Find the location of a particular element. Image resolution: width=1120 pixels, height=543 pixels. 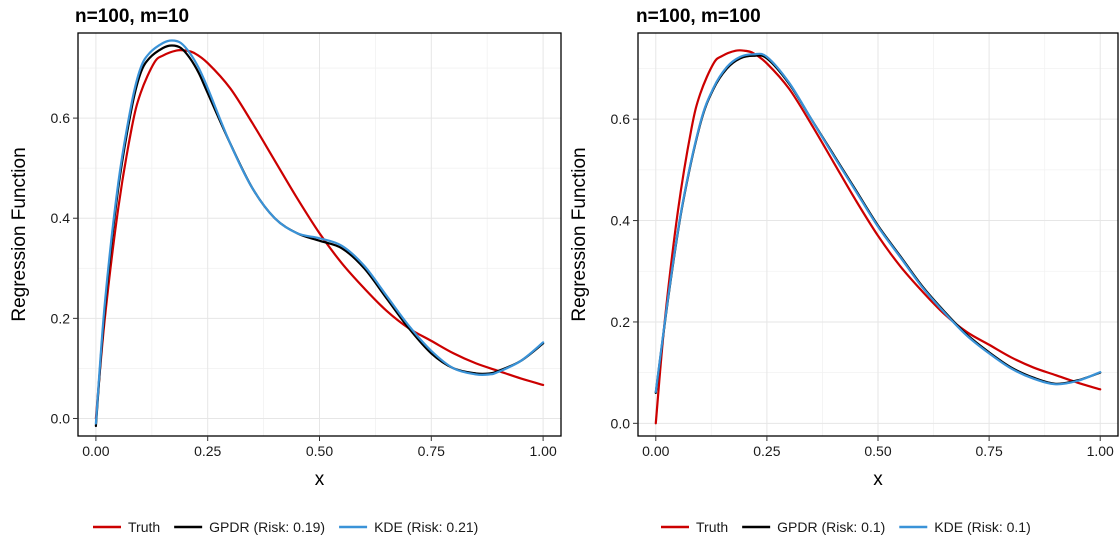

chart-title: n=100, m=100 is located at coordinates (698, 16).